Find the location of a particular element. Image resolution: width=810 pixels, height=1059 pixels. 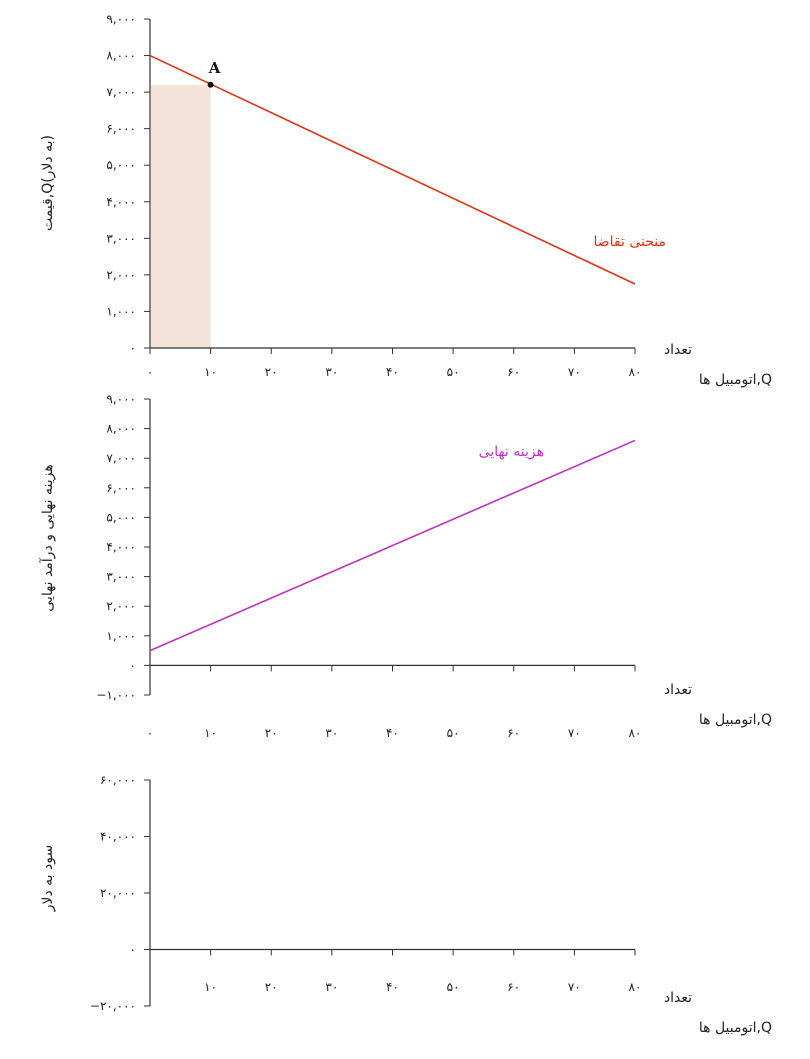

y-axis-title: قیمت,Q(به دلار) is located at coordinates (48, 183).